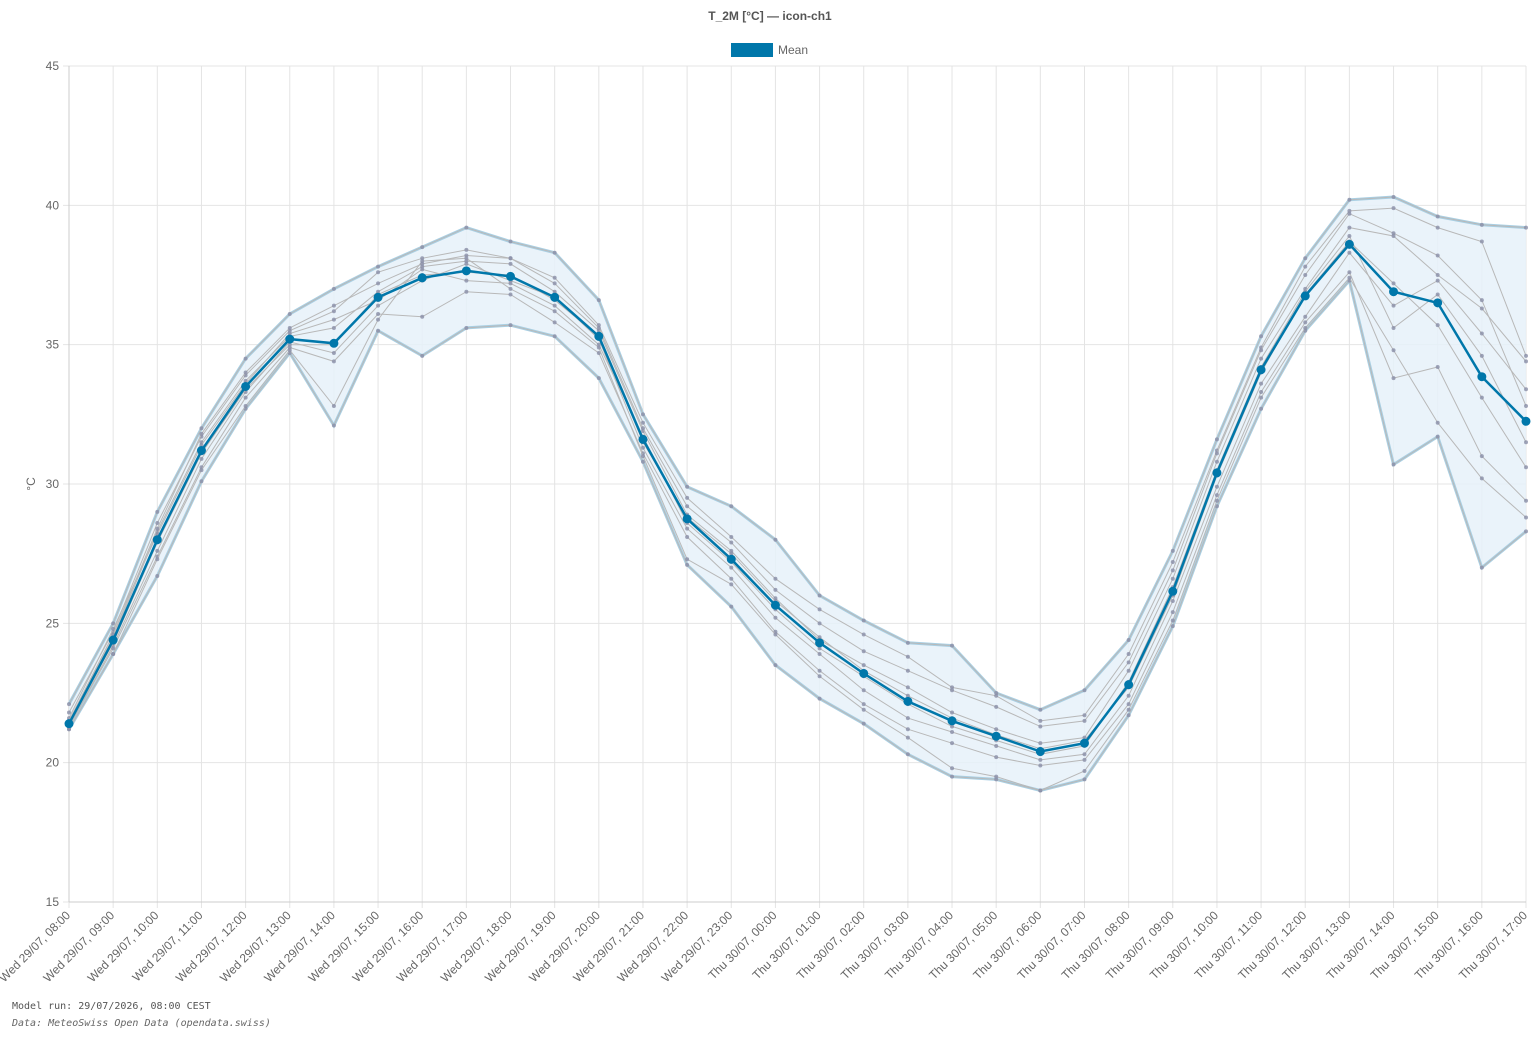  Describe the element at coordinates (58, 484) in the screenshot. I see `y-axis: 15 20 25 30 35 40 45` at that location.